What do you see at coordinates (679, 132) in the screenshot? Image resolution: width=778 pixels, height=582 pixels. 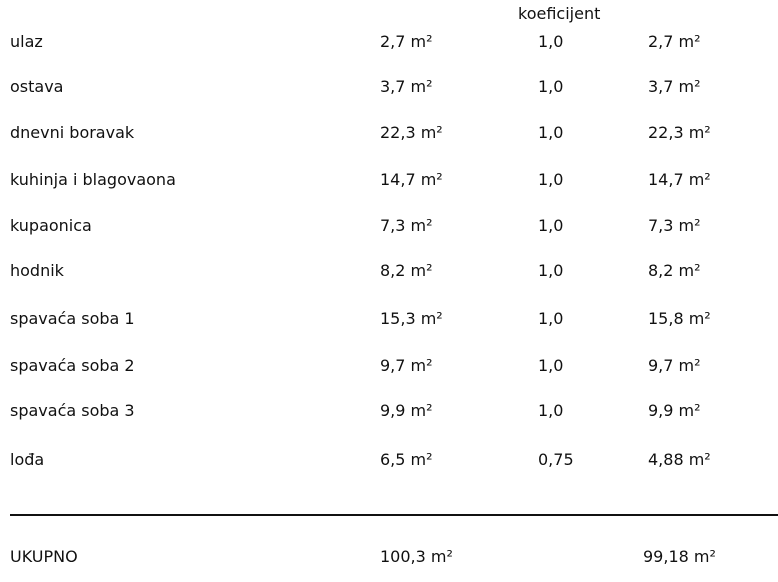 I see `weighted-area: 22,3 m²` at bounding box center [679, 132].